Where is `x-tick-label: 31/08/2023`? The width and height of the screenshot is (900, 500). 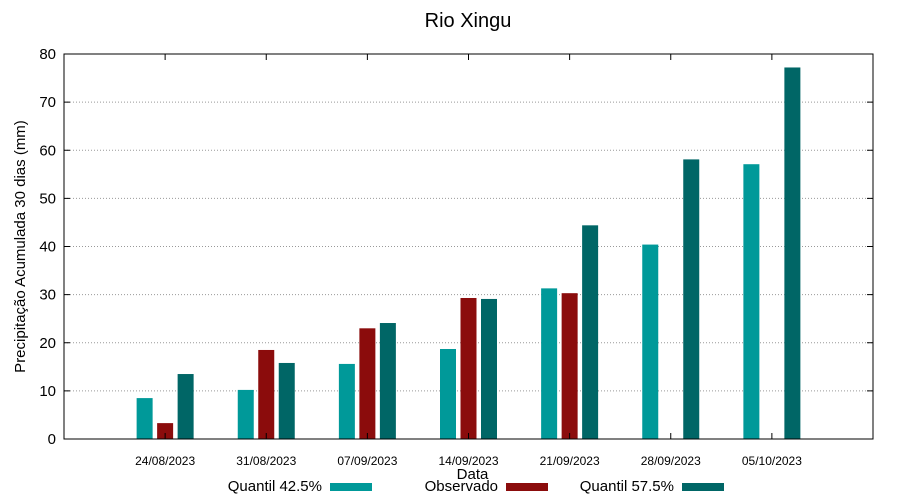
x-tick-label: 31/08/2023 is located at coordinates (266, 461).